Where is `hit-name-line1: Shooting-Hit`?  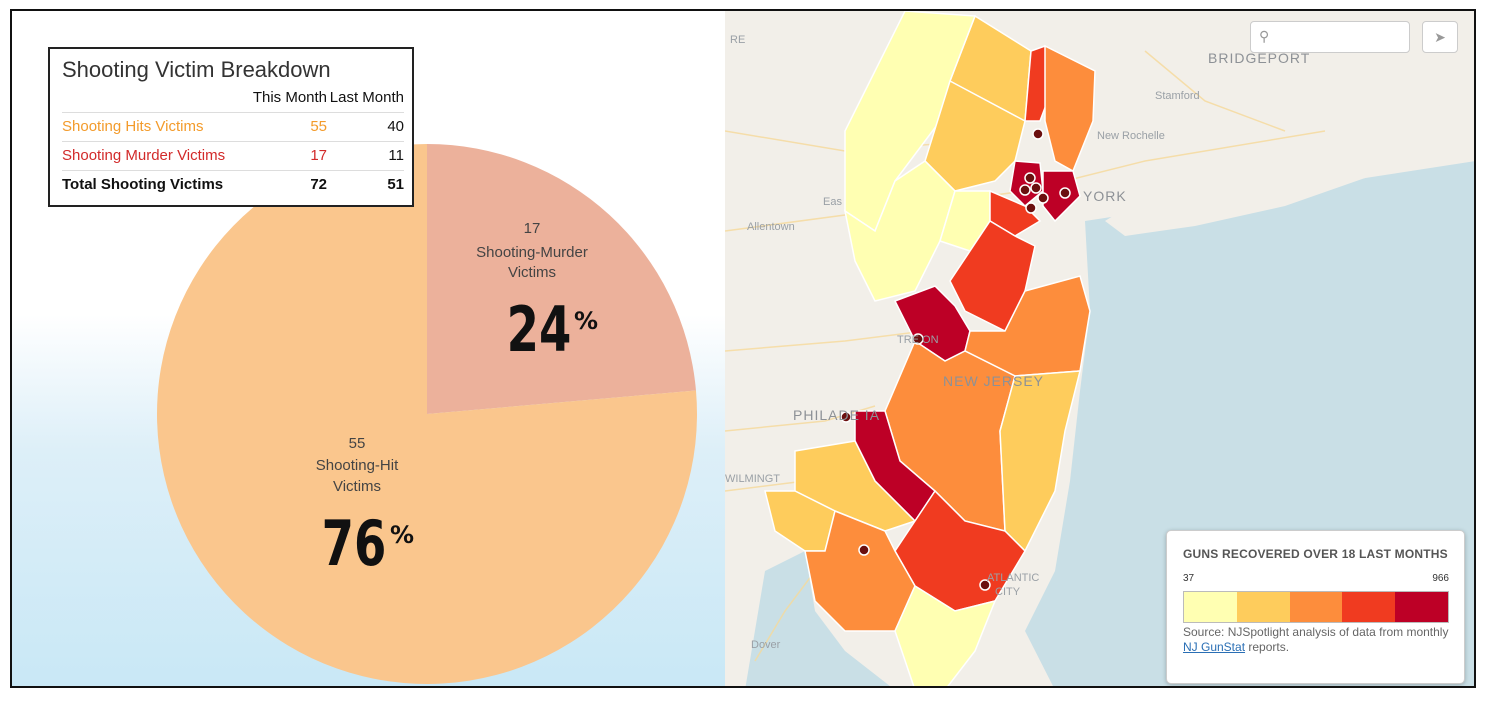 hit-name-line1: Shooting-Hit is located at coordinates (357, 465).